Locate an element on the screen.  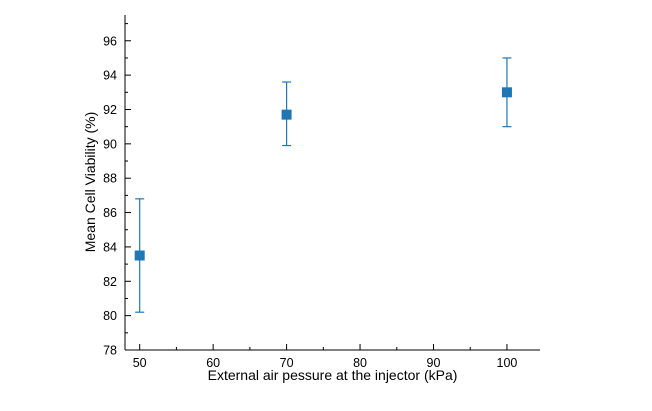
y-tick-label: 92 is located at coordinates (110, 110).